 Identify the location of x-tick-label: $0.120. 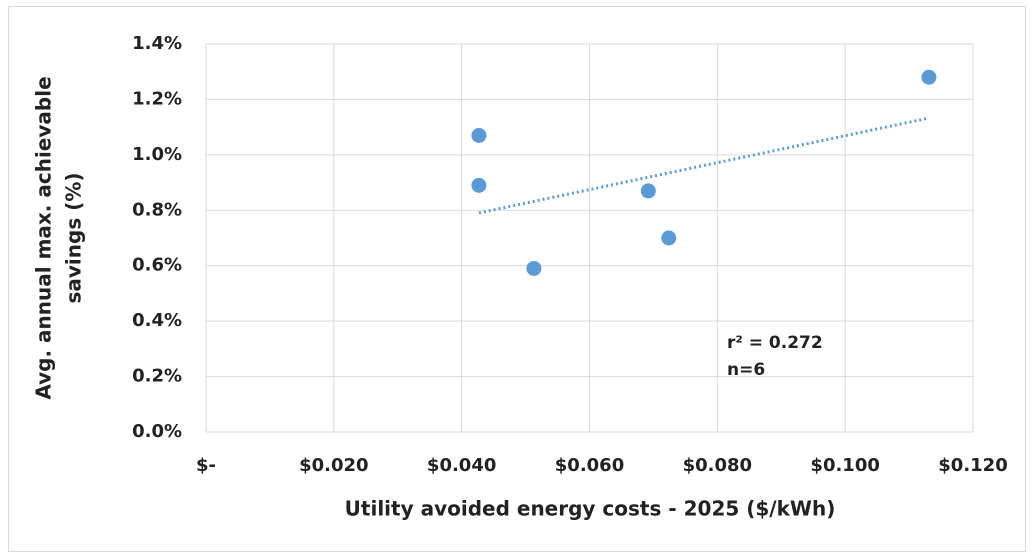
(972, 465).